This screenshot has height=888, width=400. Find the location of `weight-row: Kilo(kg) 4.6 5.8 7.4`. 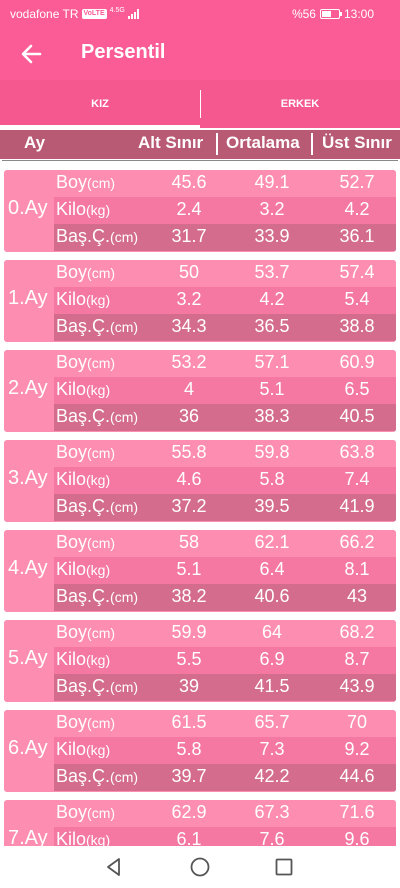

weight-row: Kilo(kg) 4.6 5.8 7.4 is located at coordinates (225, 480).